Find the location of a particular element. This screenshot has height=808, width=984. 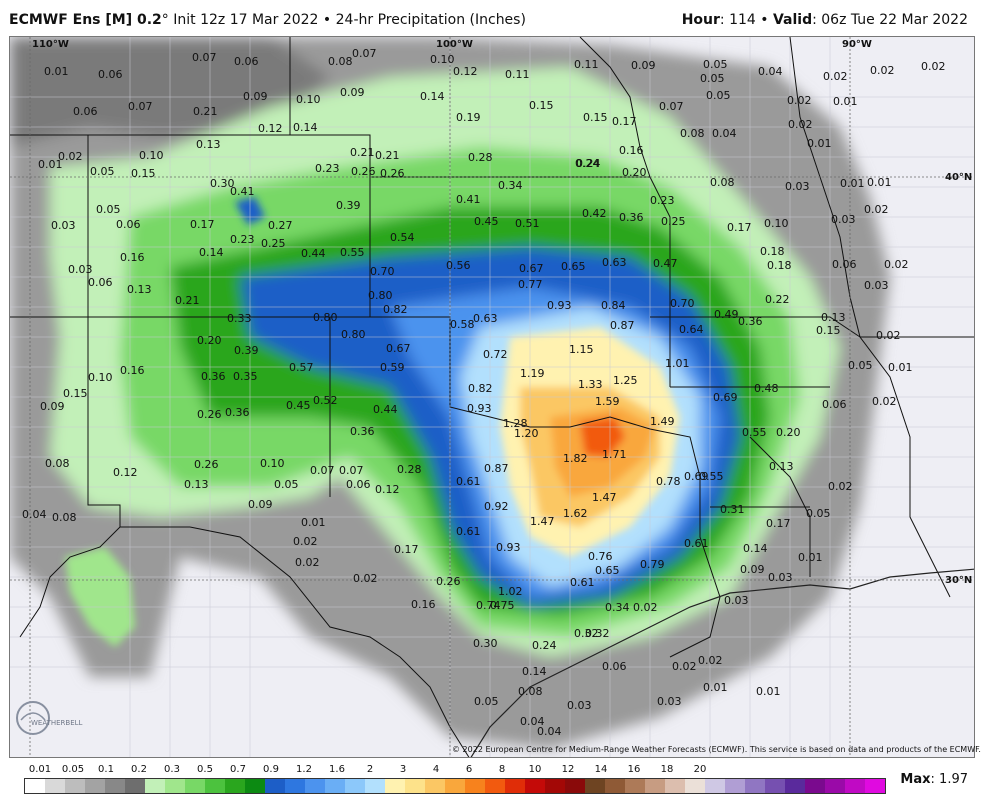

precip-value-label: 1.47 is located at coordinates (542, 521).